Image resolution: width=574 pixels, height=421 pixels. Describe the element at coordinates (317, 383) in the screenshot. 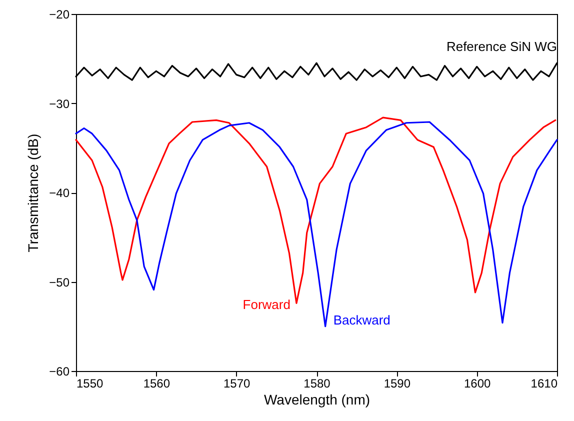

I see `x-tick-label: 1580` at that location.